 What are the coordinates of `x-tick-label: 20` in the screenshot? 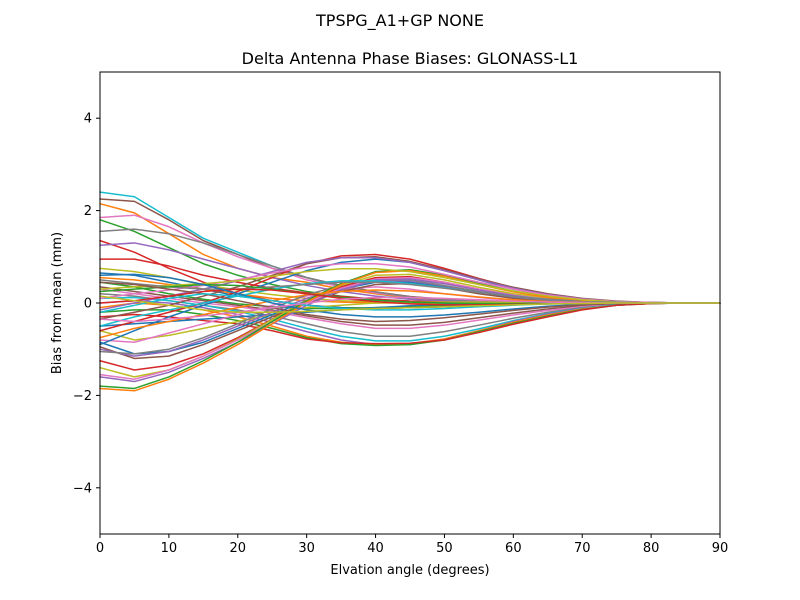 It's located at (238, 548).